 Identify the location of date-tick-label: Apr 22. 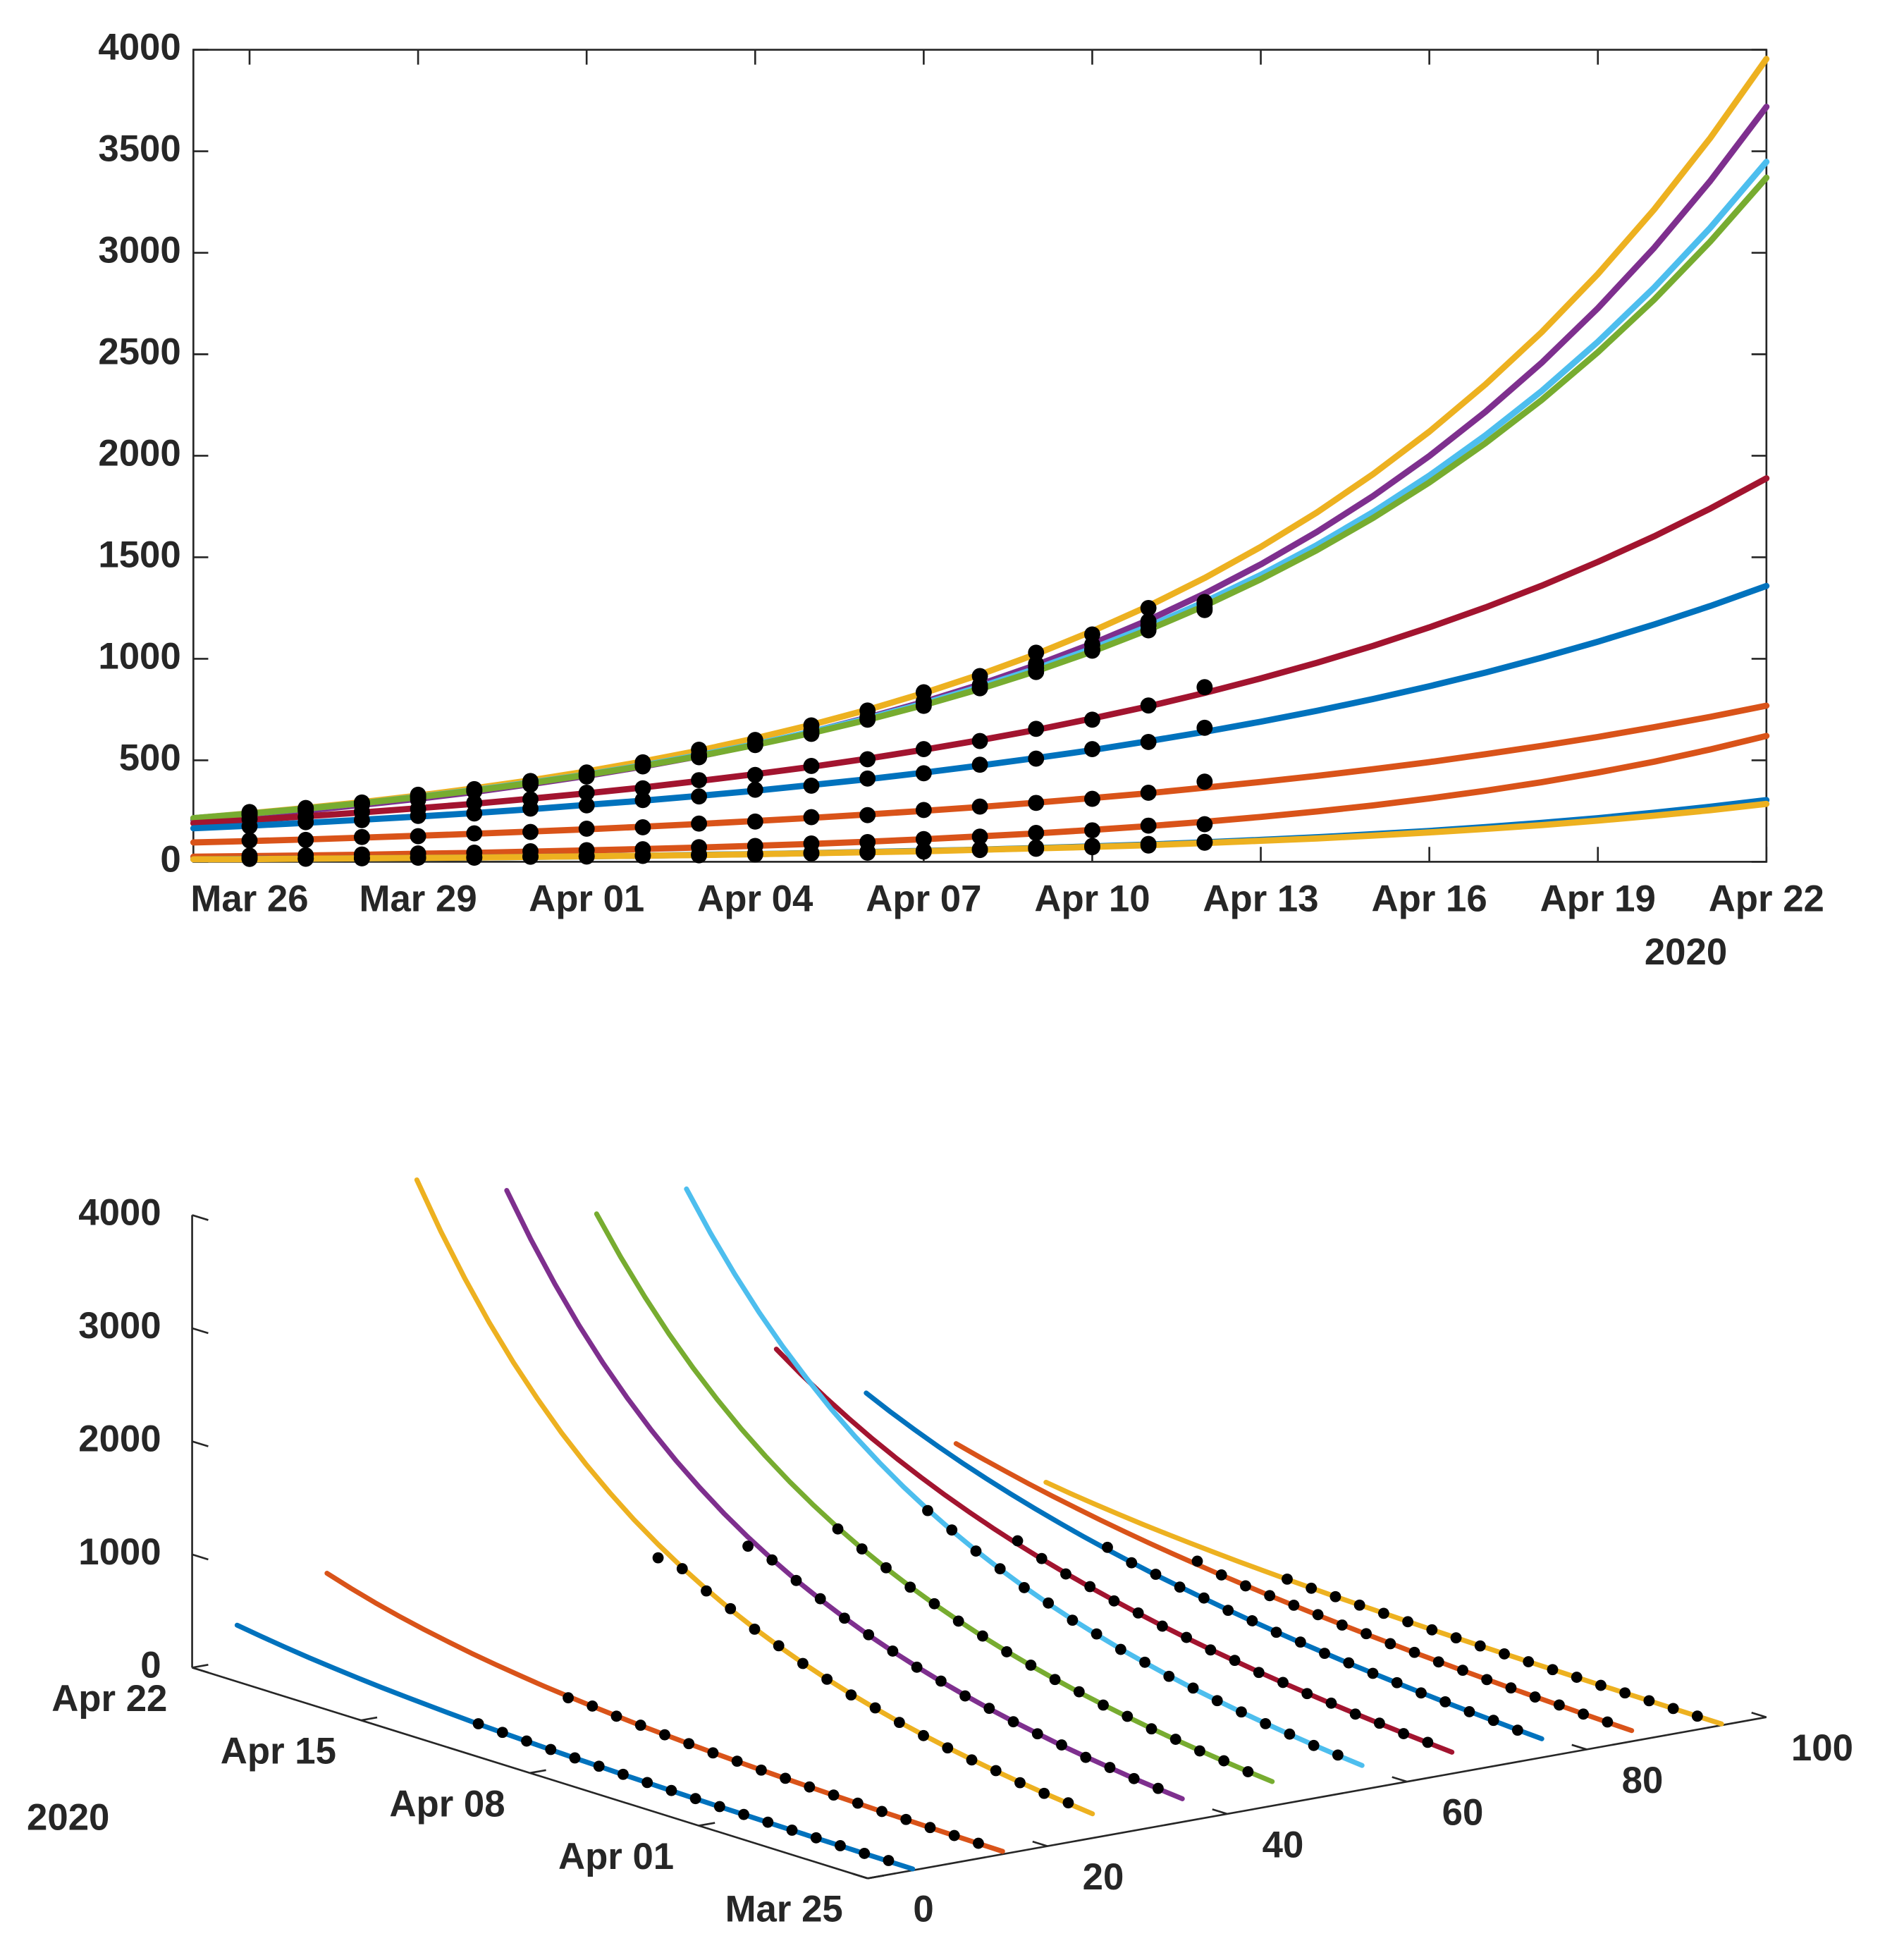
(109, 1699).